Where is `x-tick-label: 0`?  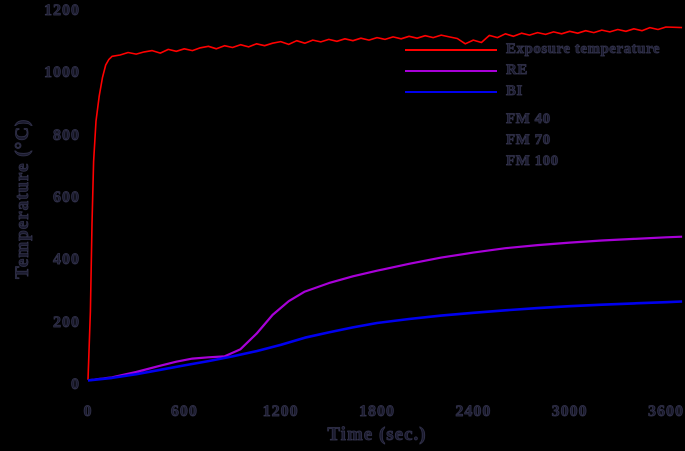
x-tick-label: 0 is located at coordinates (88, 412).